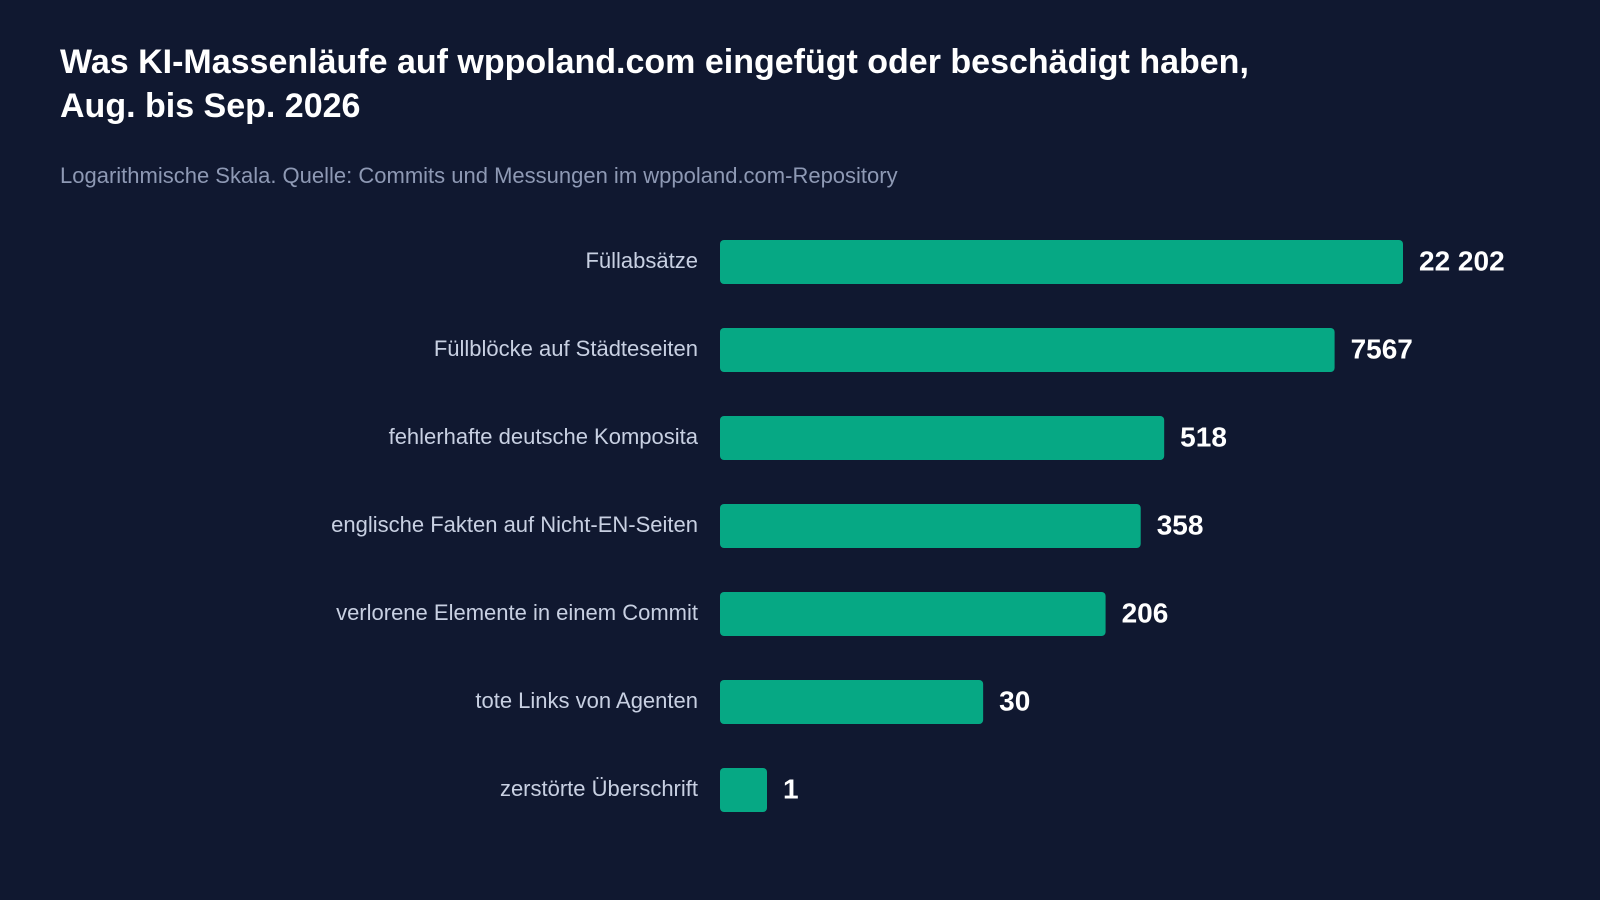  Describe the element at coordinates (1014, 700) in the screenshot. I see `value-label: 30` at that location.